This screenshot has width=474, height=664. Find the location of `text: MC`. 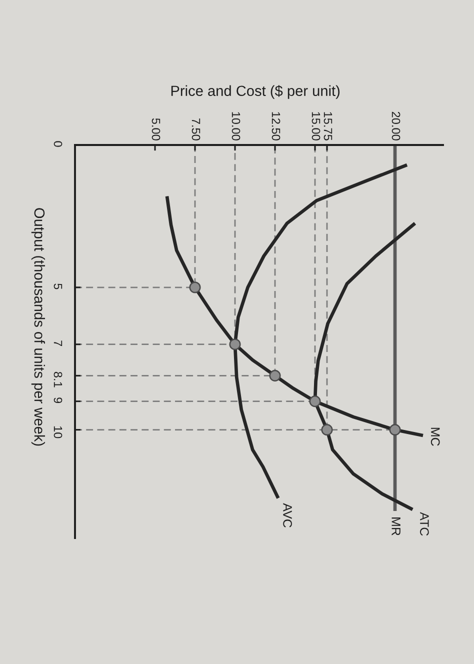

text: MC is located at coordinates (435, 437).